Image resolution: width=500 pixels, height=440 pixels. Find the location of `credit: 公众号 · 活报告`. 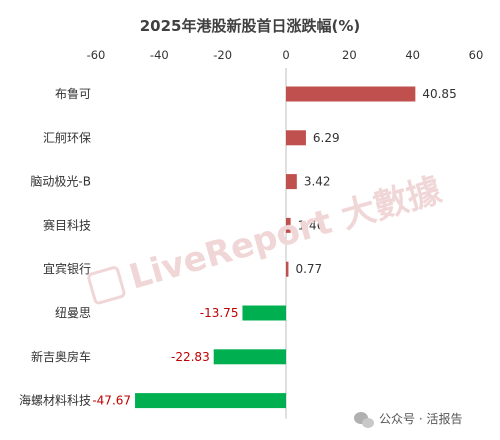

credit: 公众号 · 活报告 is located at coordinates (408, 419).